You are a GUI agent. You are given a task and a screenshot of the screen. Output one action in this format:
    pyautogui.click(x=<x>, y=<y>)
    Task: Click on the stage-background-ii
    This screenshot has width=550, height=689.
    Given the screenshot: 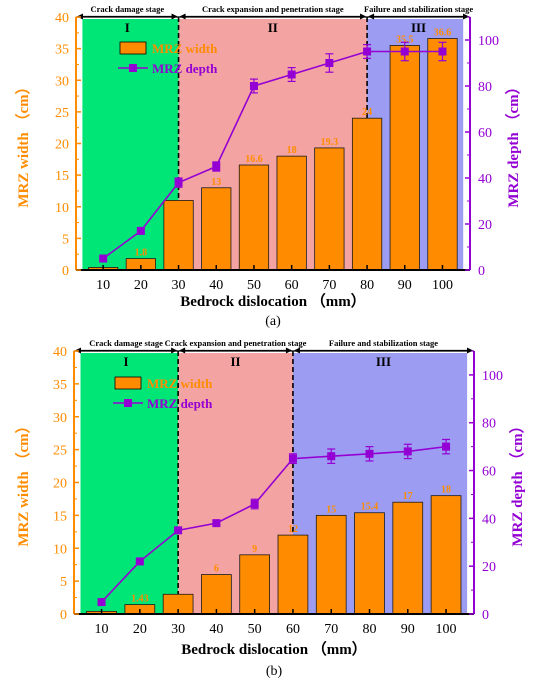 What is the action you would take?
    pyautogui.click(x=235, y=483)
    